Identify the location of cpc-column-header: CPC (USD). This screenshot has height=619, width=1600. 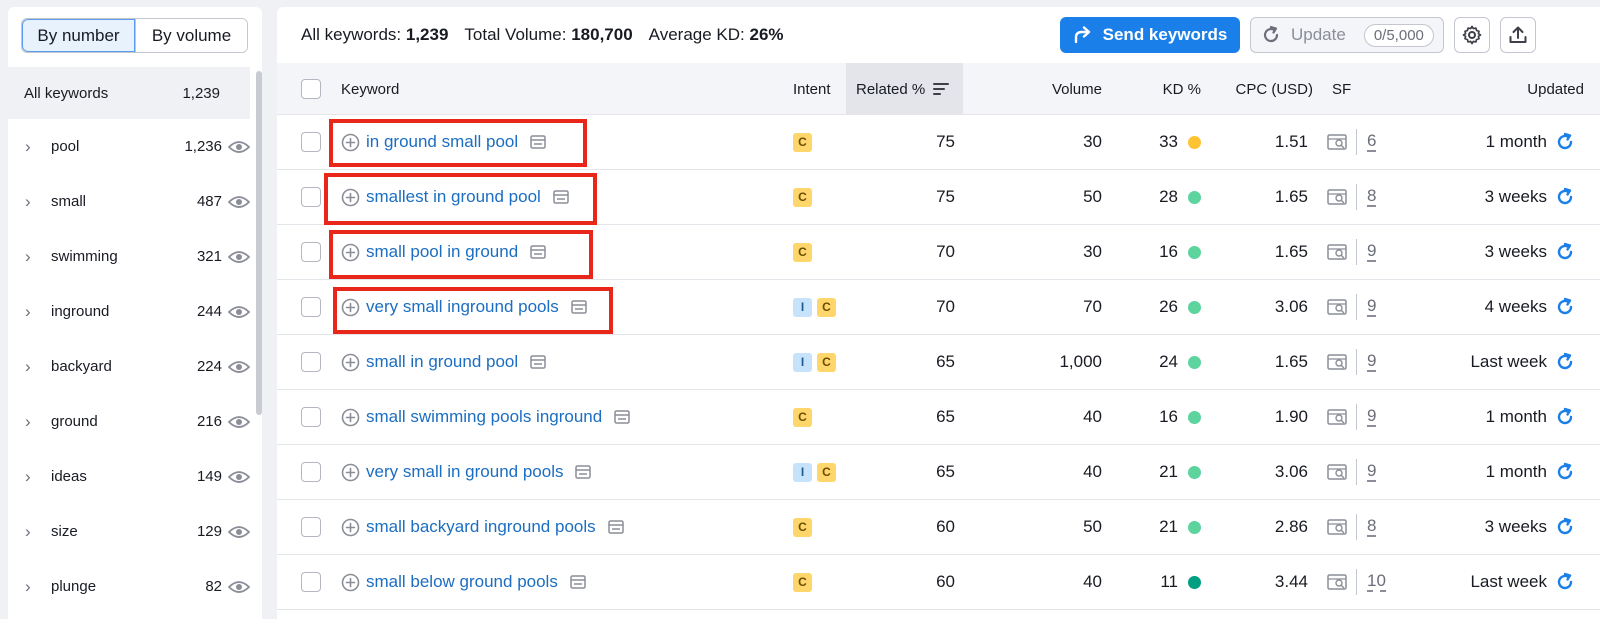
(1274, 89).